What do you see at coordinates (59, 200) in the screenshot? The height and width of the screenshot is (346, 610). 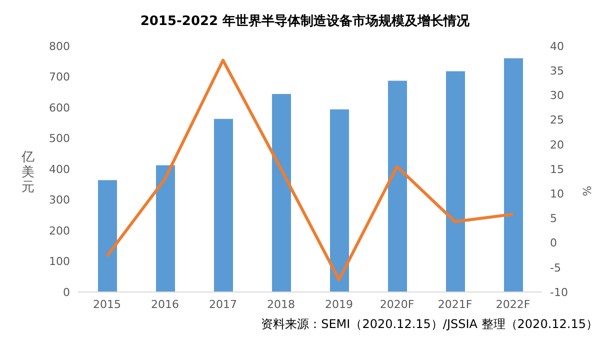 I see `y-tick-label: 300` at bounding box center [59, 200].